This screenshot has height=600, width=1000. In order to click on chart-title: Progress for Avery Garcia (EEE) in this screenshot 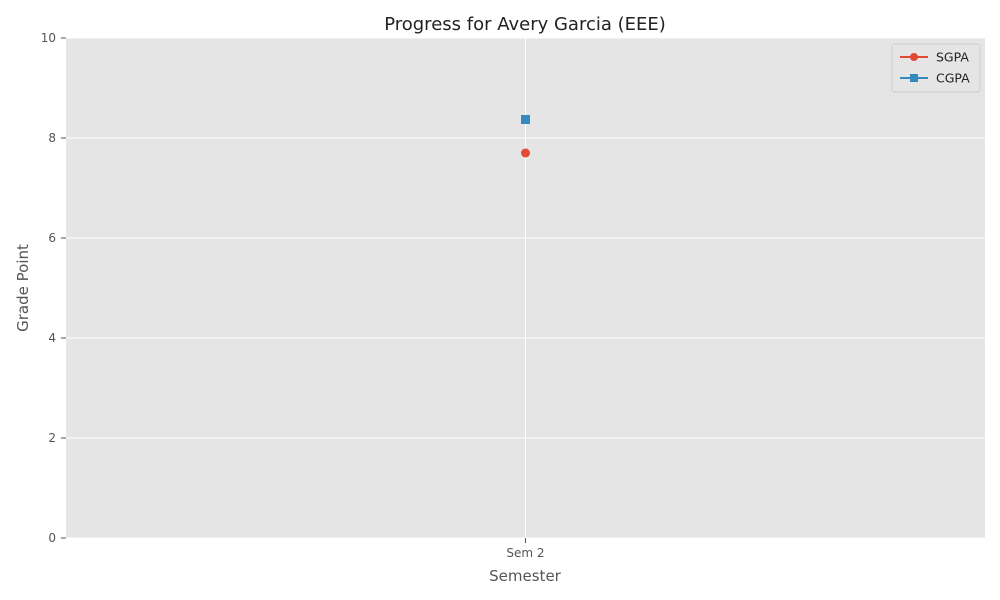, I will do `click(525, 24)`.